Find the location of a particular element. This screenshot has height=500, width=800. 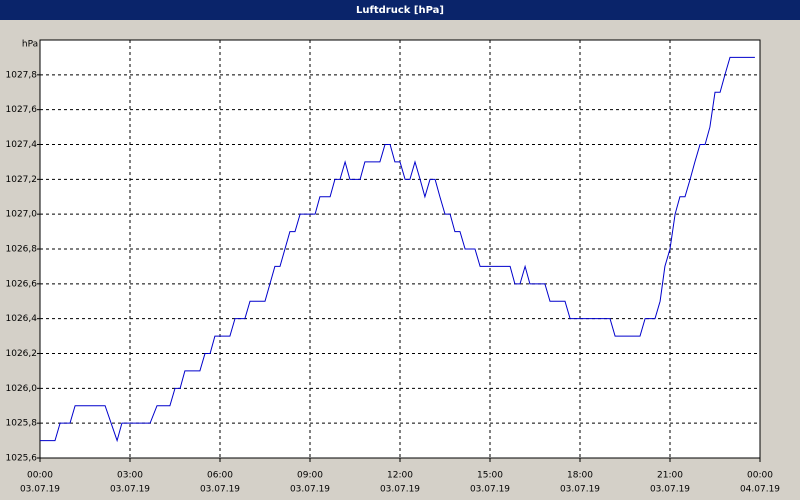

x-tick-label: 21:00 is located at coordinates (670, 476).